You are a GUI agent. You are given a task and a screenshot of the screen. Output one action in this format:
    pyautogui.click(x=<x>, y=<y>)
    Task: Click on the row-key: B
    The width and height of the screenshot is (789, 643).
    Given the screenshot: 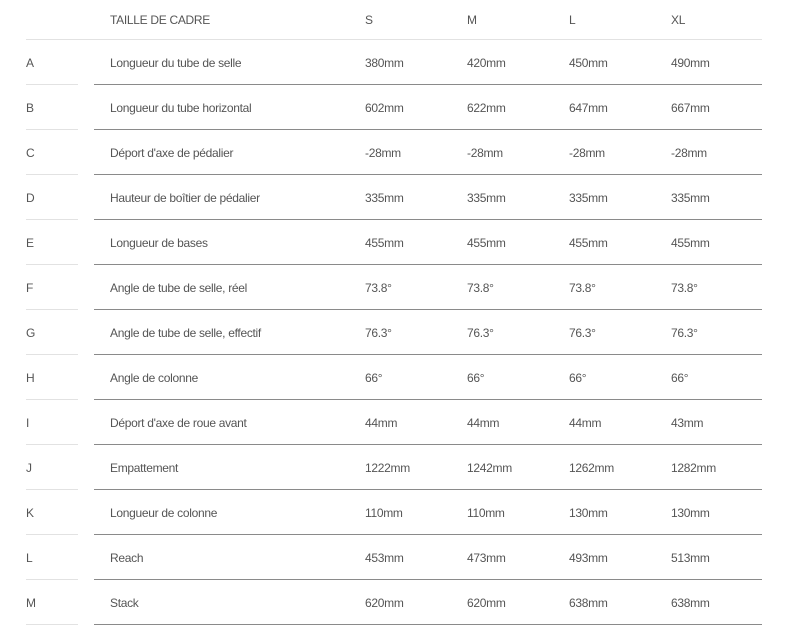 What is the action you would take?
    pyautogui.click(x=30, y=107)
    